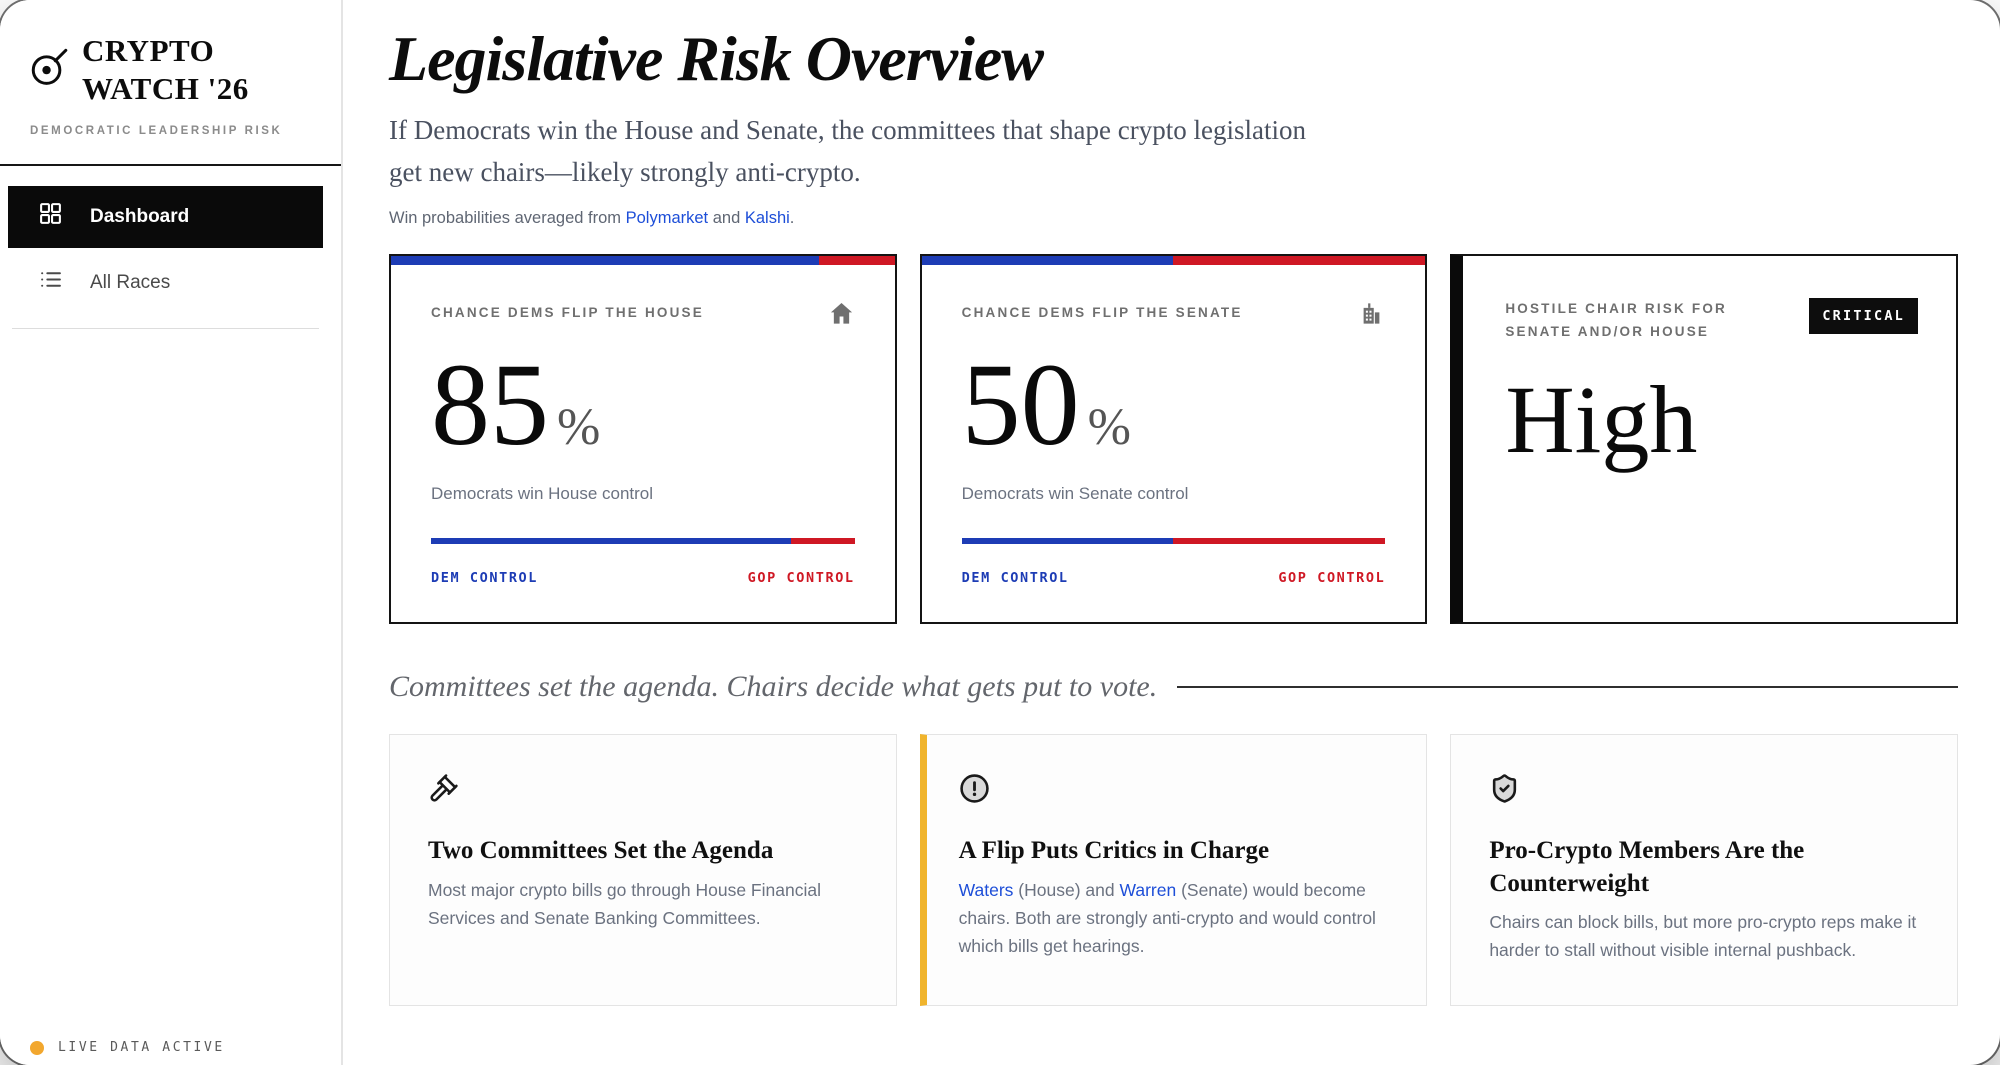 This screenshot has height=1065, width=2000. Describe the element at coordinates (490, 405) in the screenshot. I see `stat-value: 85` at that location.